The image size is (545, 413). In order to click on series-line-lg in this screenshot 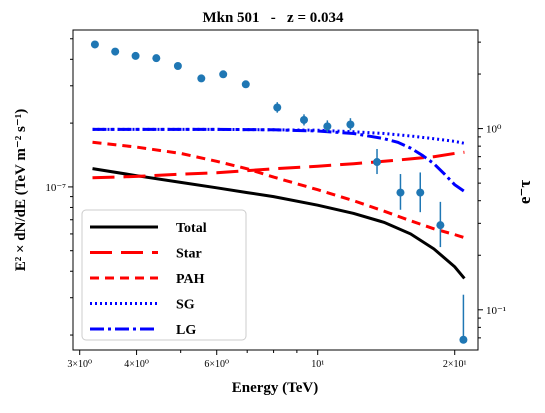, I will do `click(279, 160)`.